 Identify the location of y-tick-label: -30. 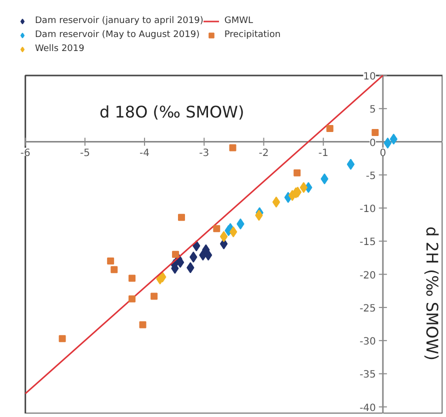
(368, 342).